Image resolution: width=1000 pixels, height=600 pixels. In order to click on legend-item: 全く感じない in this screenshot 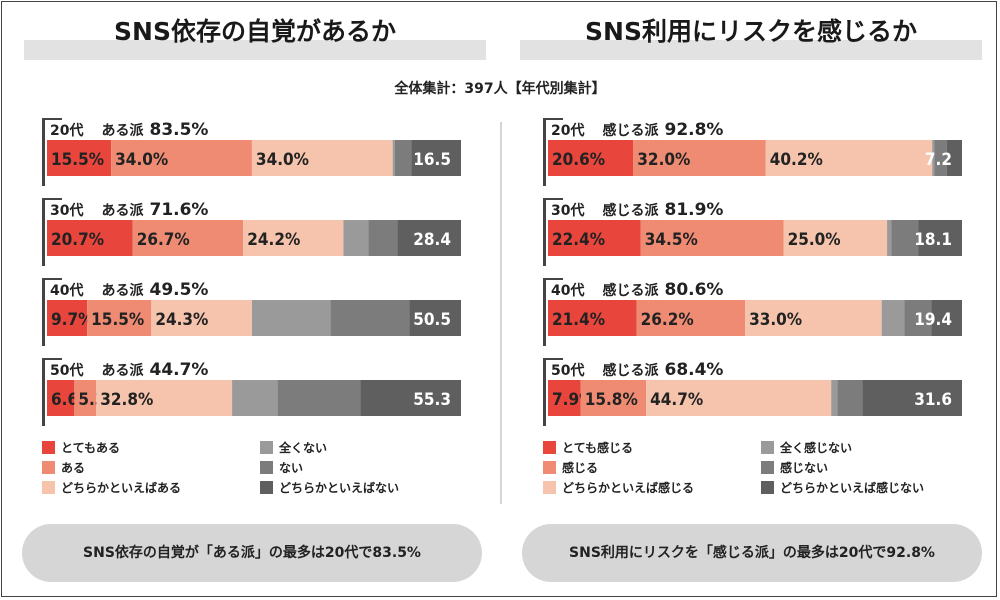, I will do `click(806, 448)`.